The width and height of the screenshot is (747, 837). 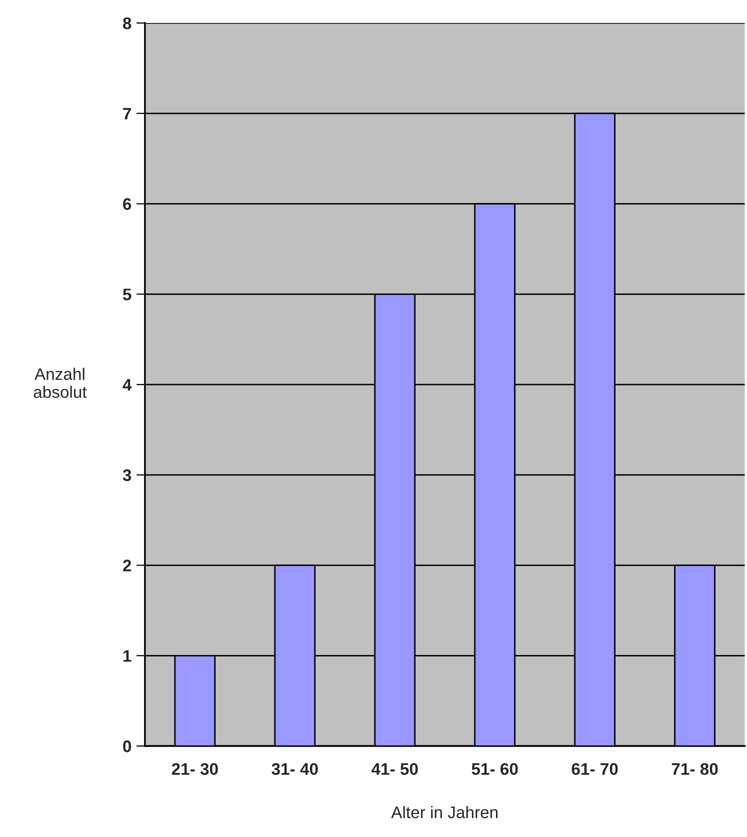 I want to click on y-axis-title: Anzahl absolut, so click(x=60, y=383).